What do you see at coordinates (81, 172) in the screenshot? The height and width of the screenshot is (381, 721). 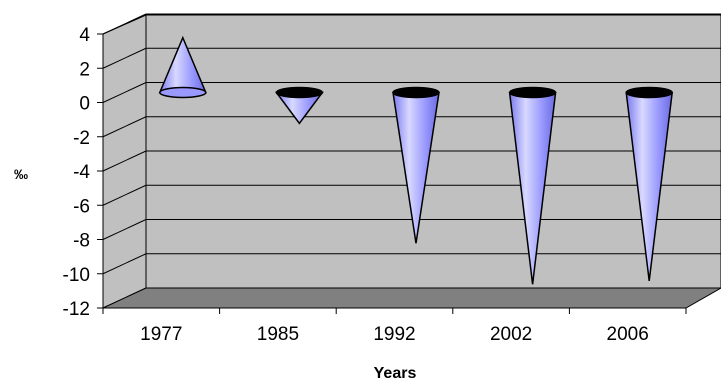 I see `y-tick-label: -4` at bounding box center [81, 172].